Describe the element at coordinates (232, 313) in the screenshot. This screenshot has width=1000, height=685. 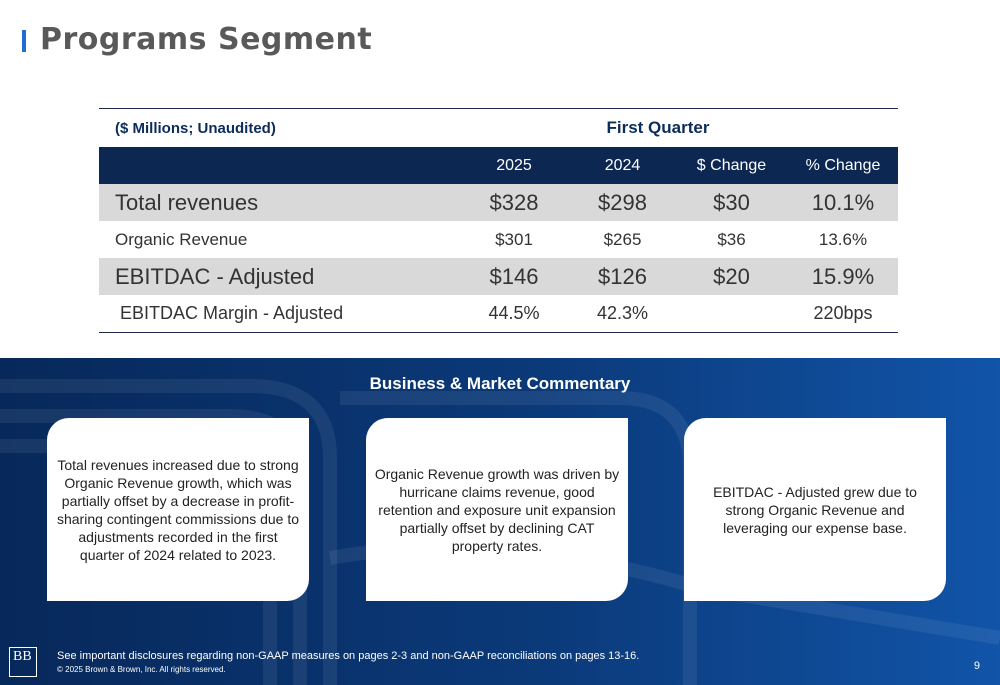
I see `row-label: EBITDAC Margin - Adjusted` at that location.